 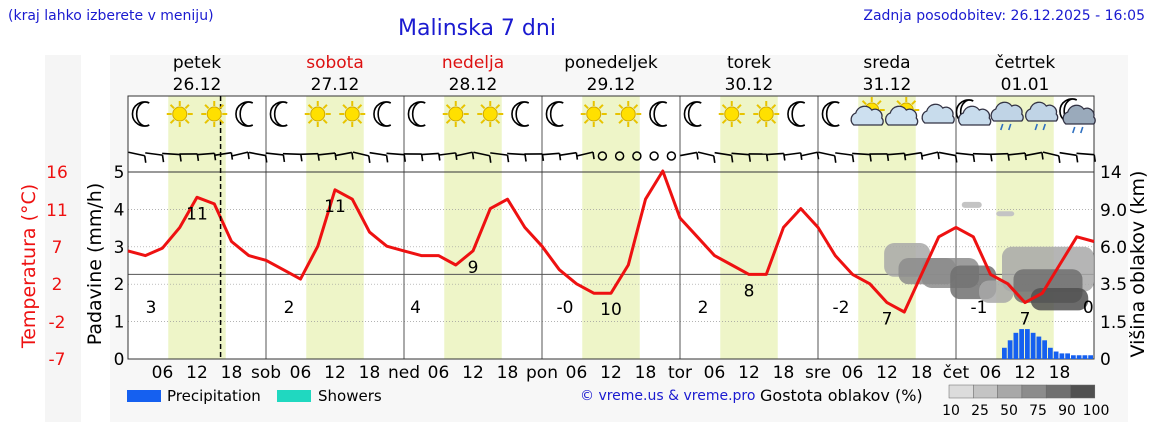 What do you see at coordinates (294, 396) in the screenshot?
I see `showers-legend-swatch` at bounding box center [294, 396].